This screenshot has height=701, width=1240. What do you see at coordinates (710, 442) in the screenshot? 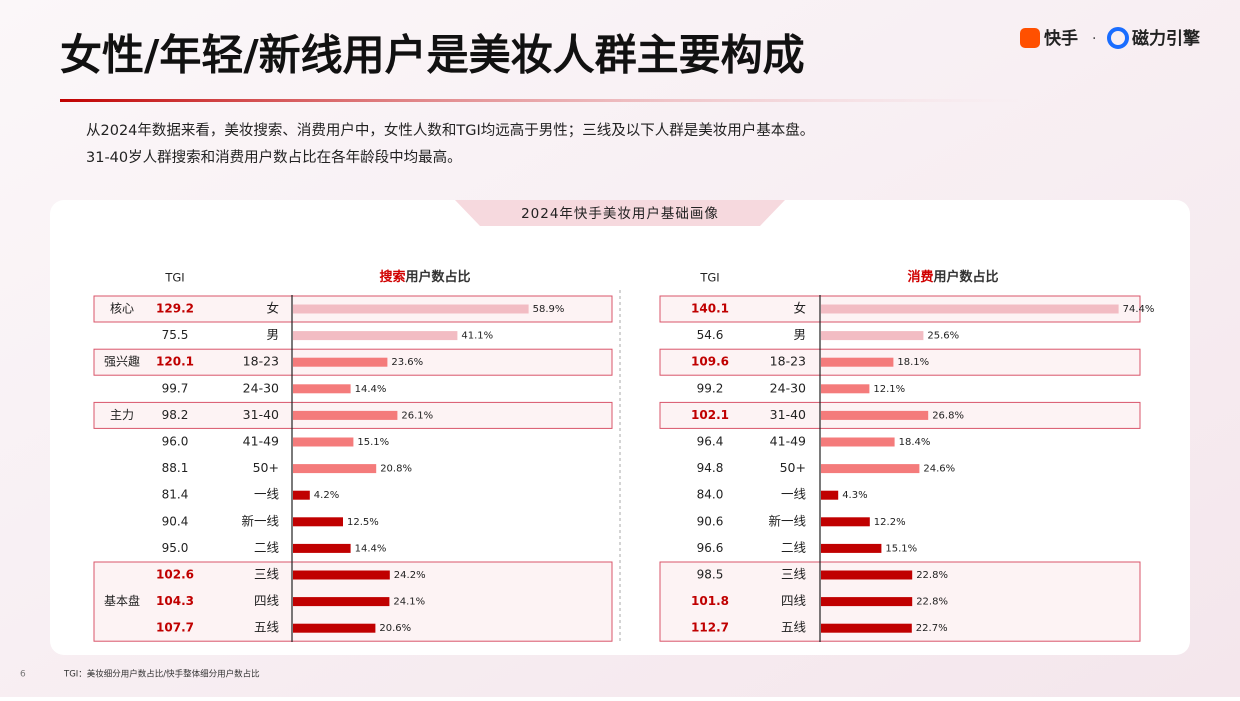
I see `tgi-value: 96.4` at bounding box center [710, 442].